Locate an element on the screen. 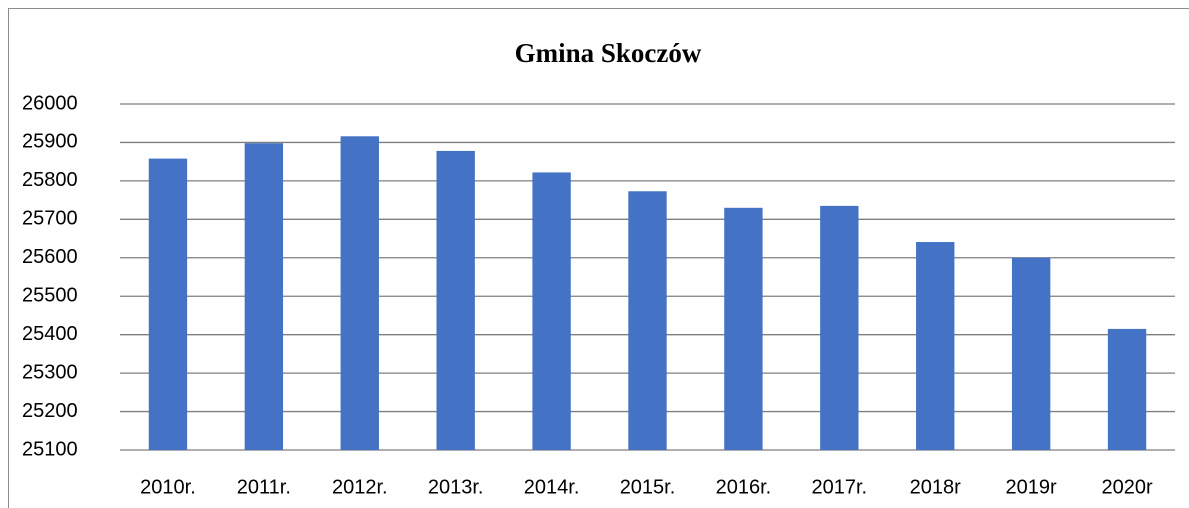 Image resolution: width=1189 pixels, height=508 pixels. x-tick-label: 2020r is located at coordinates (1126, 487).